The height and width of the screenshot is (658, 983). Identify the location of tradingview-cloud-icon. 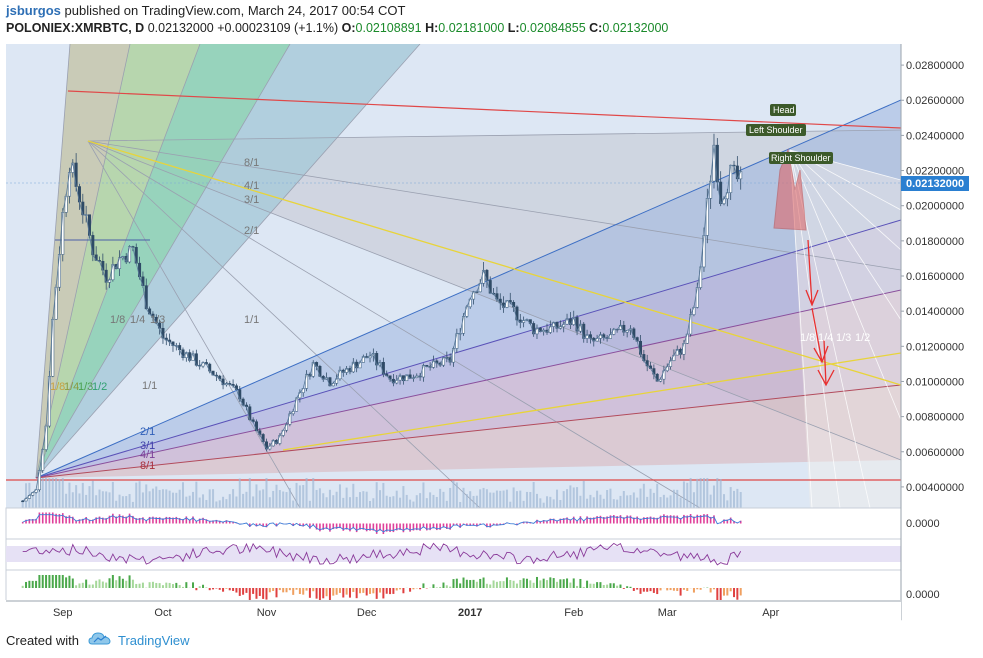
(101, 639).